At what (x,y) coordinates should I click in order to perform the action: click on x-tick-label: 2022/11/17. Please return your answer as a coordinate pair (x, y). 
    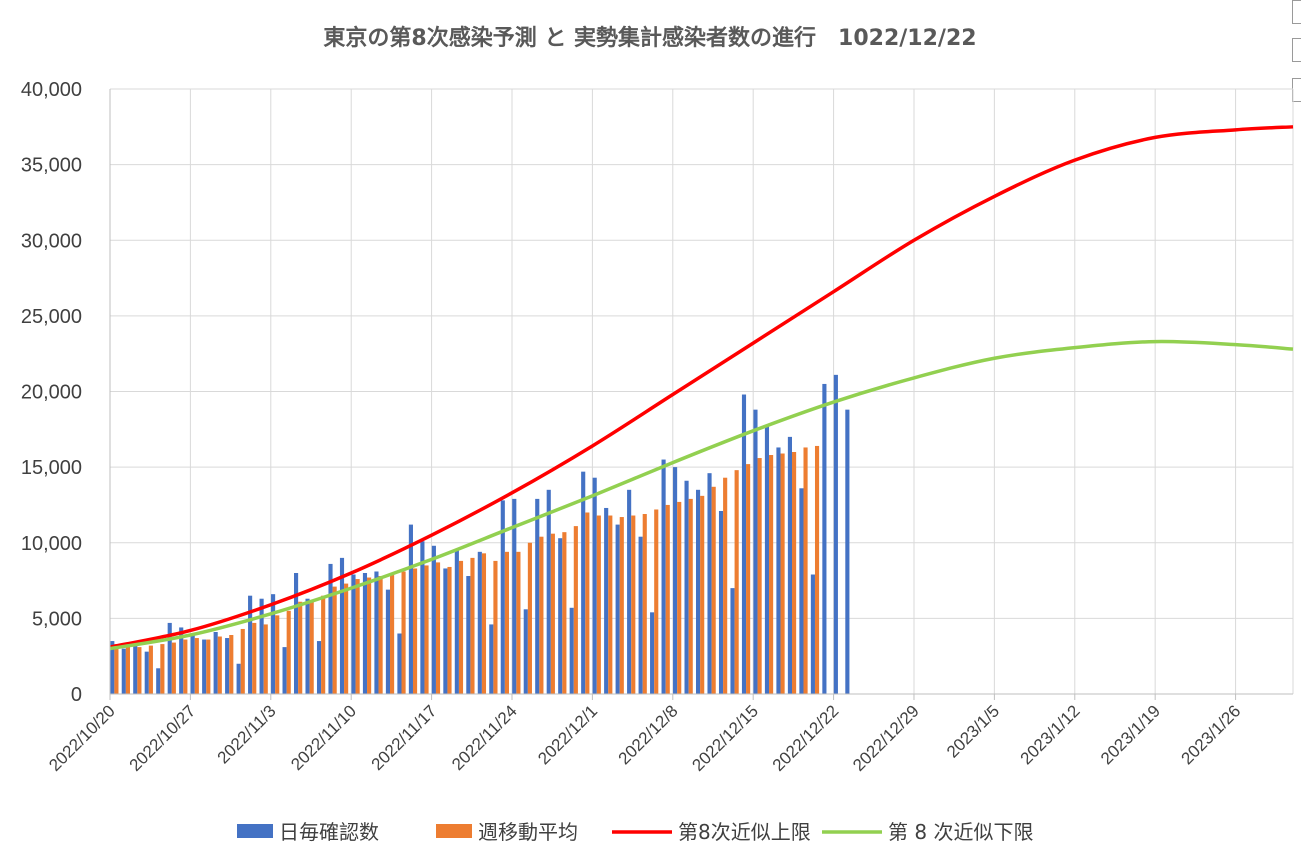
    Looking at the image, I should click on (404, 737).